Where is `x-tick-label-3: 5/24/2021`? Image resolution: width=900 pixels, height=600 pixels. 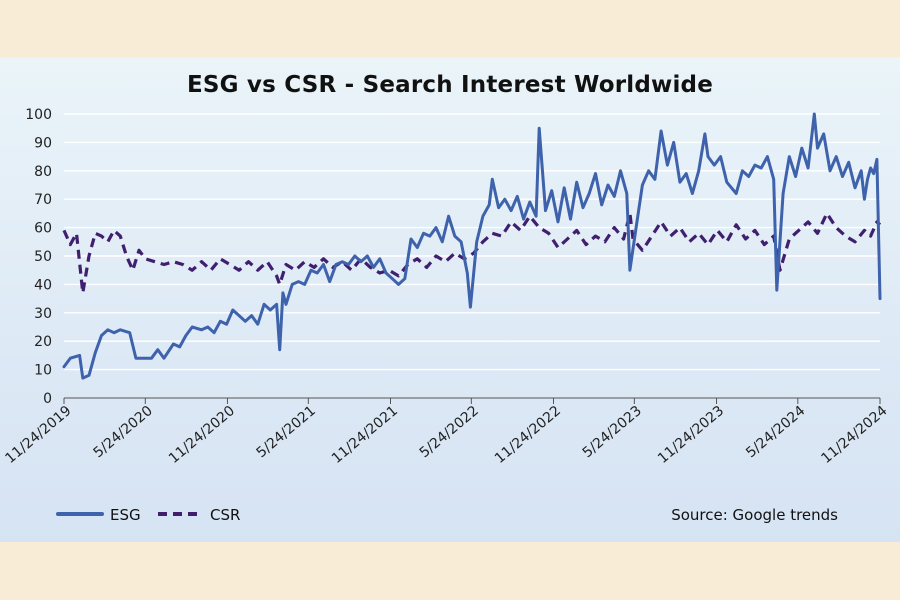
x-tick-label-3: 5/24/2021 is located at coordinates (286, 432).